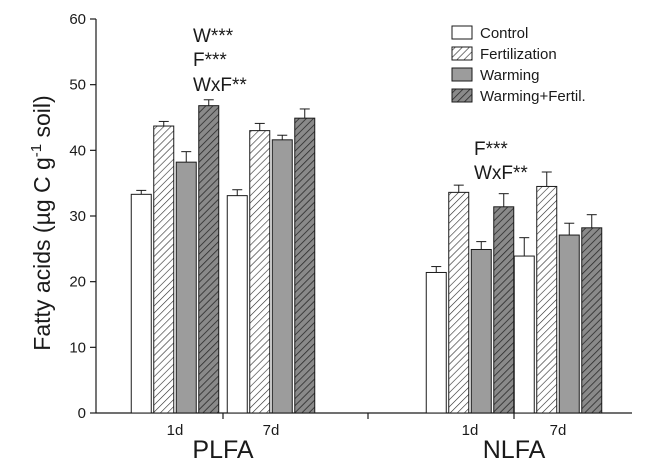 Image resolution: width=647 pixels, height=463 pixels. I want to click on y-tick-label: 60, so click(77, 19).